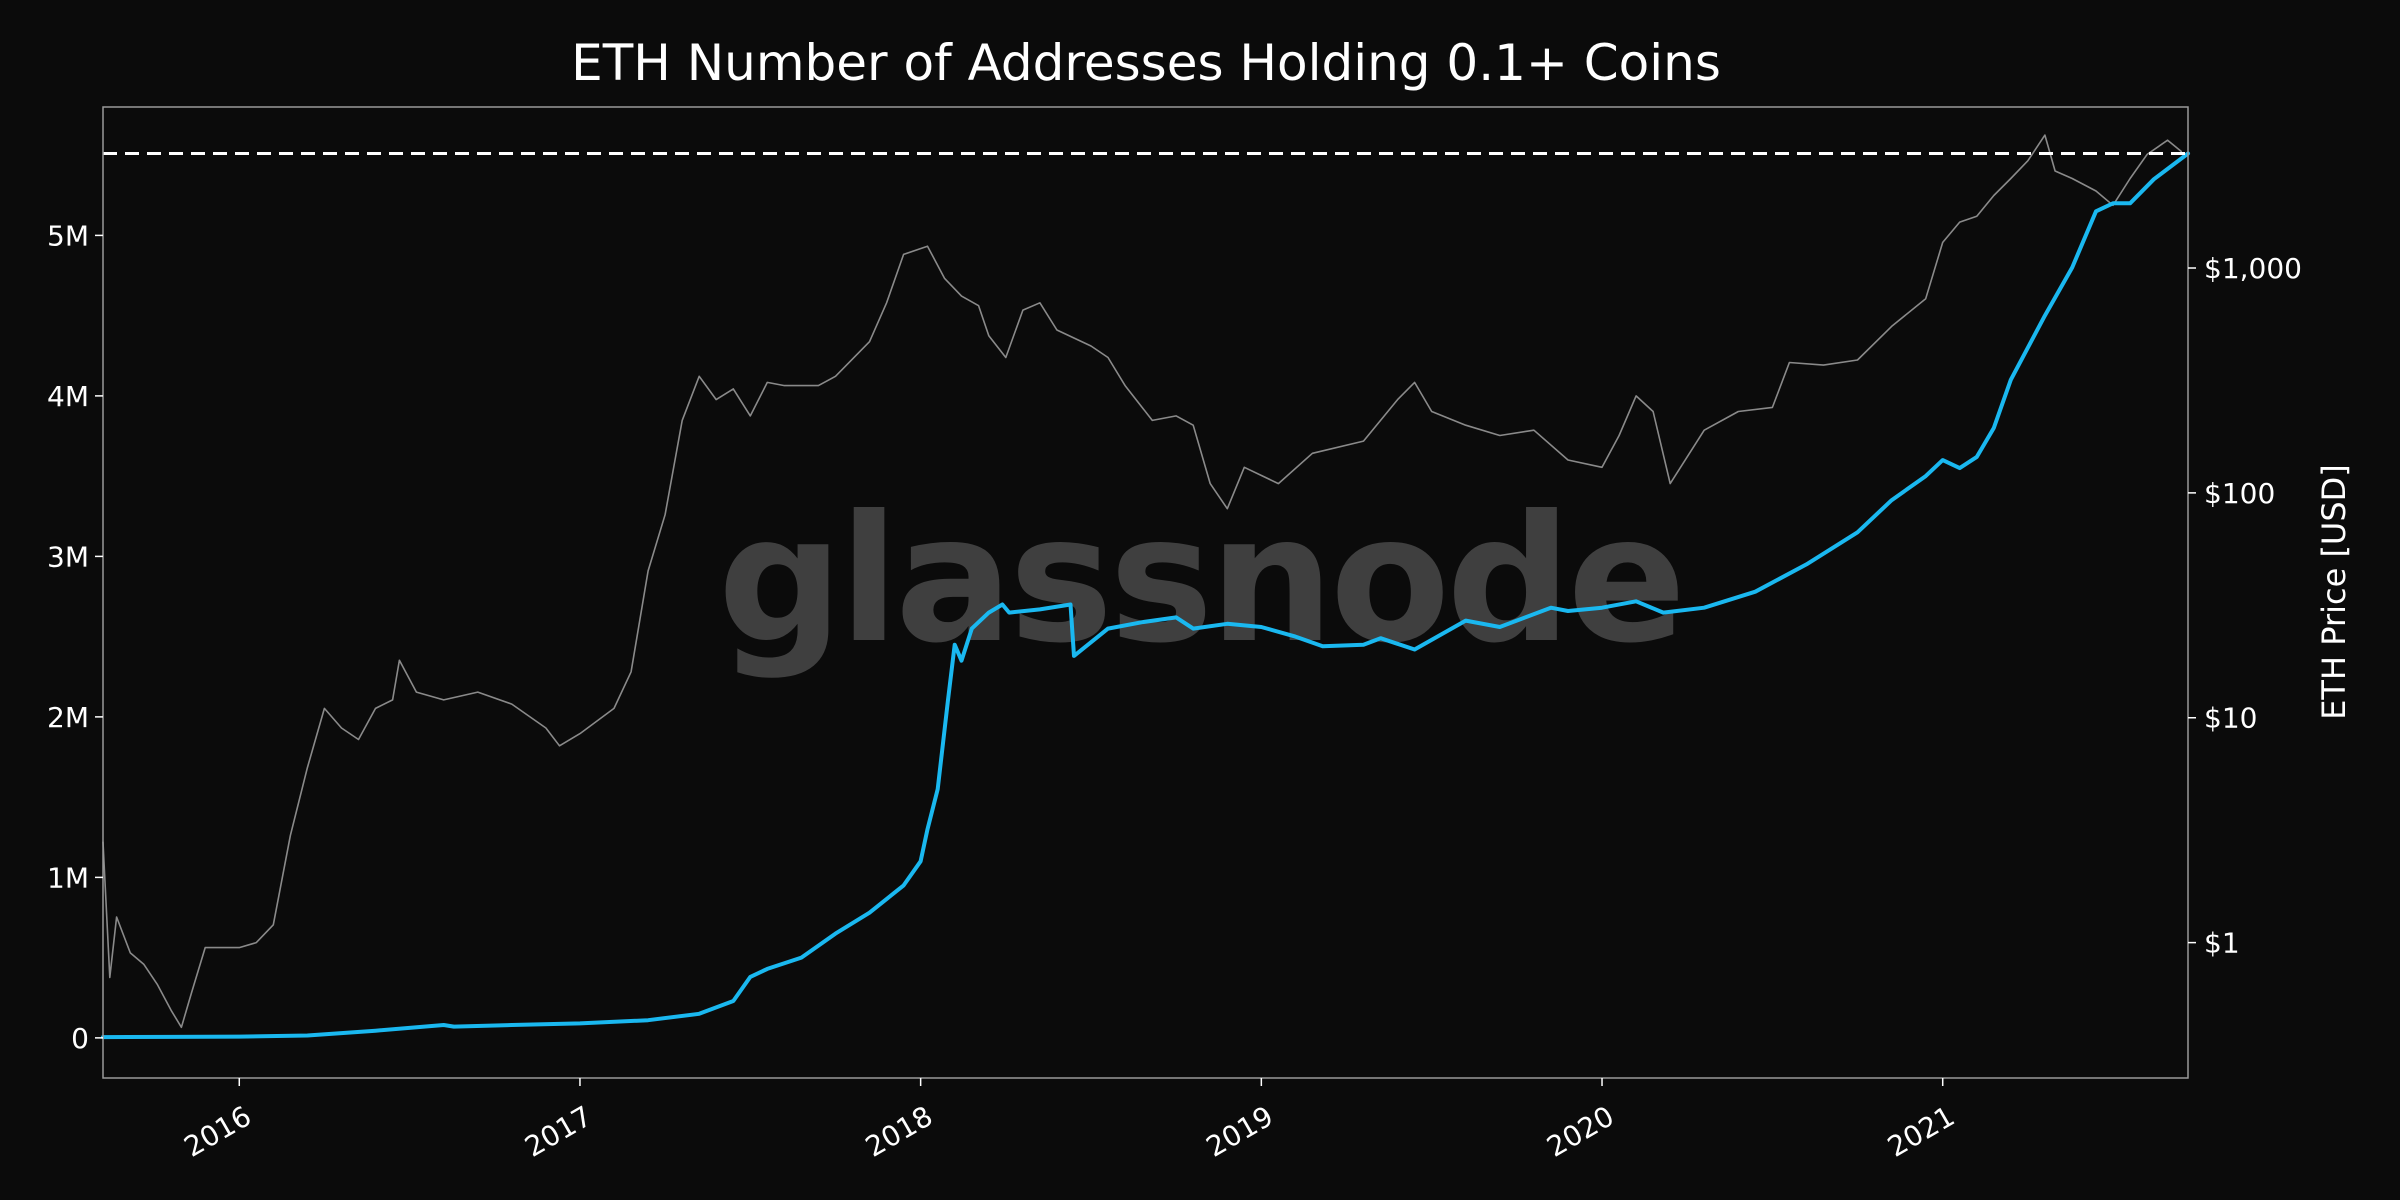 Image resolution: width=2400 pixels, height=1200 pixels. Describe the element at coordinates (68, 717) in the screenshot. I see `y-left-tick-label: 2M` at that location.